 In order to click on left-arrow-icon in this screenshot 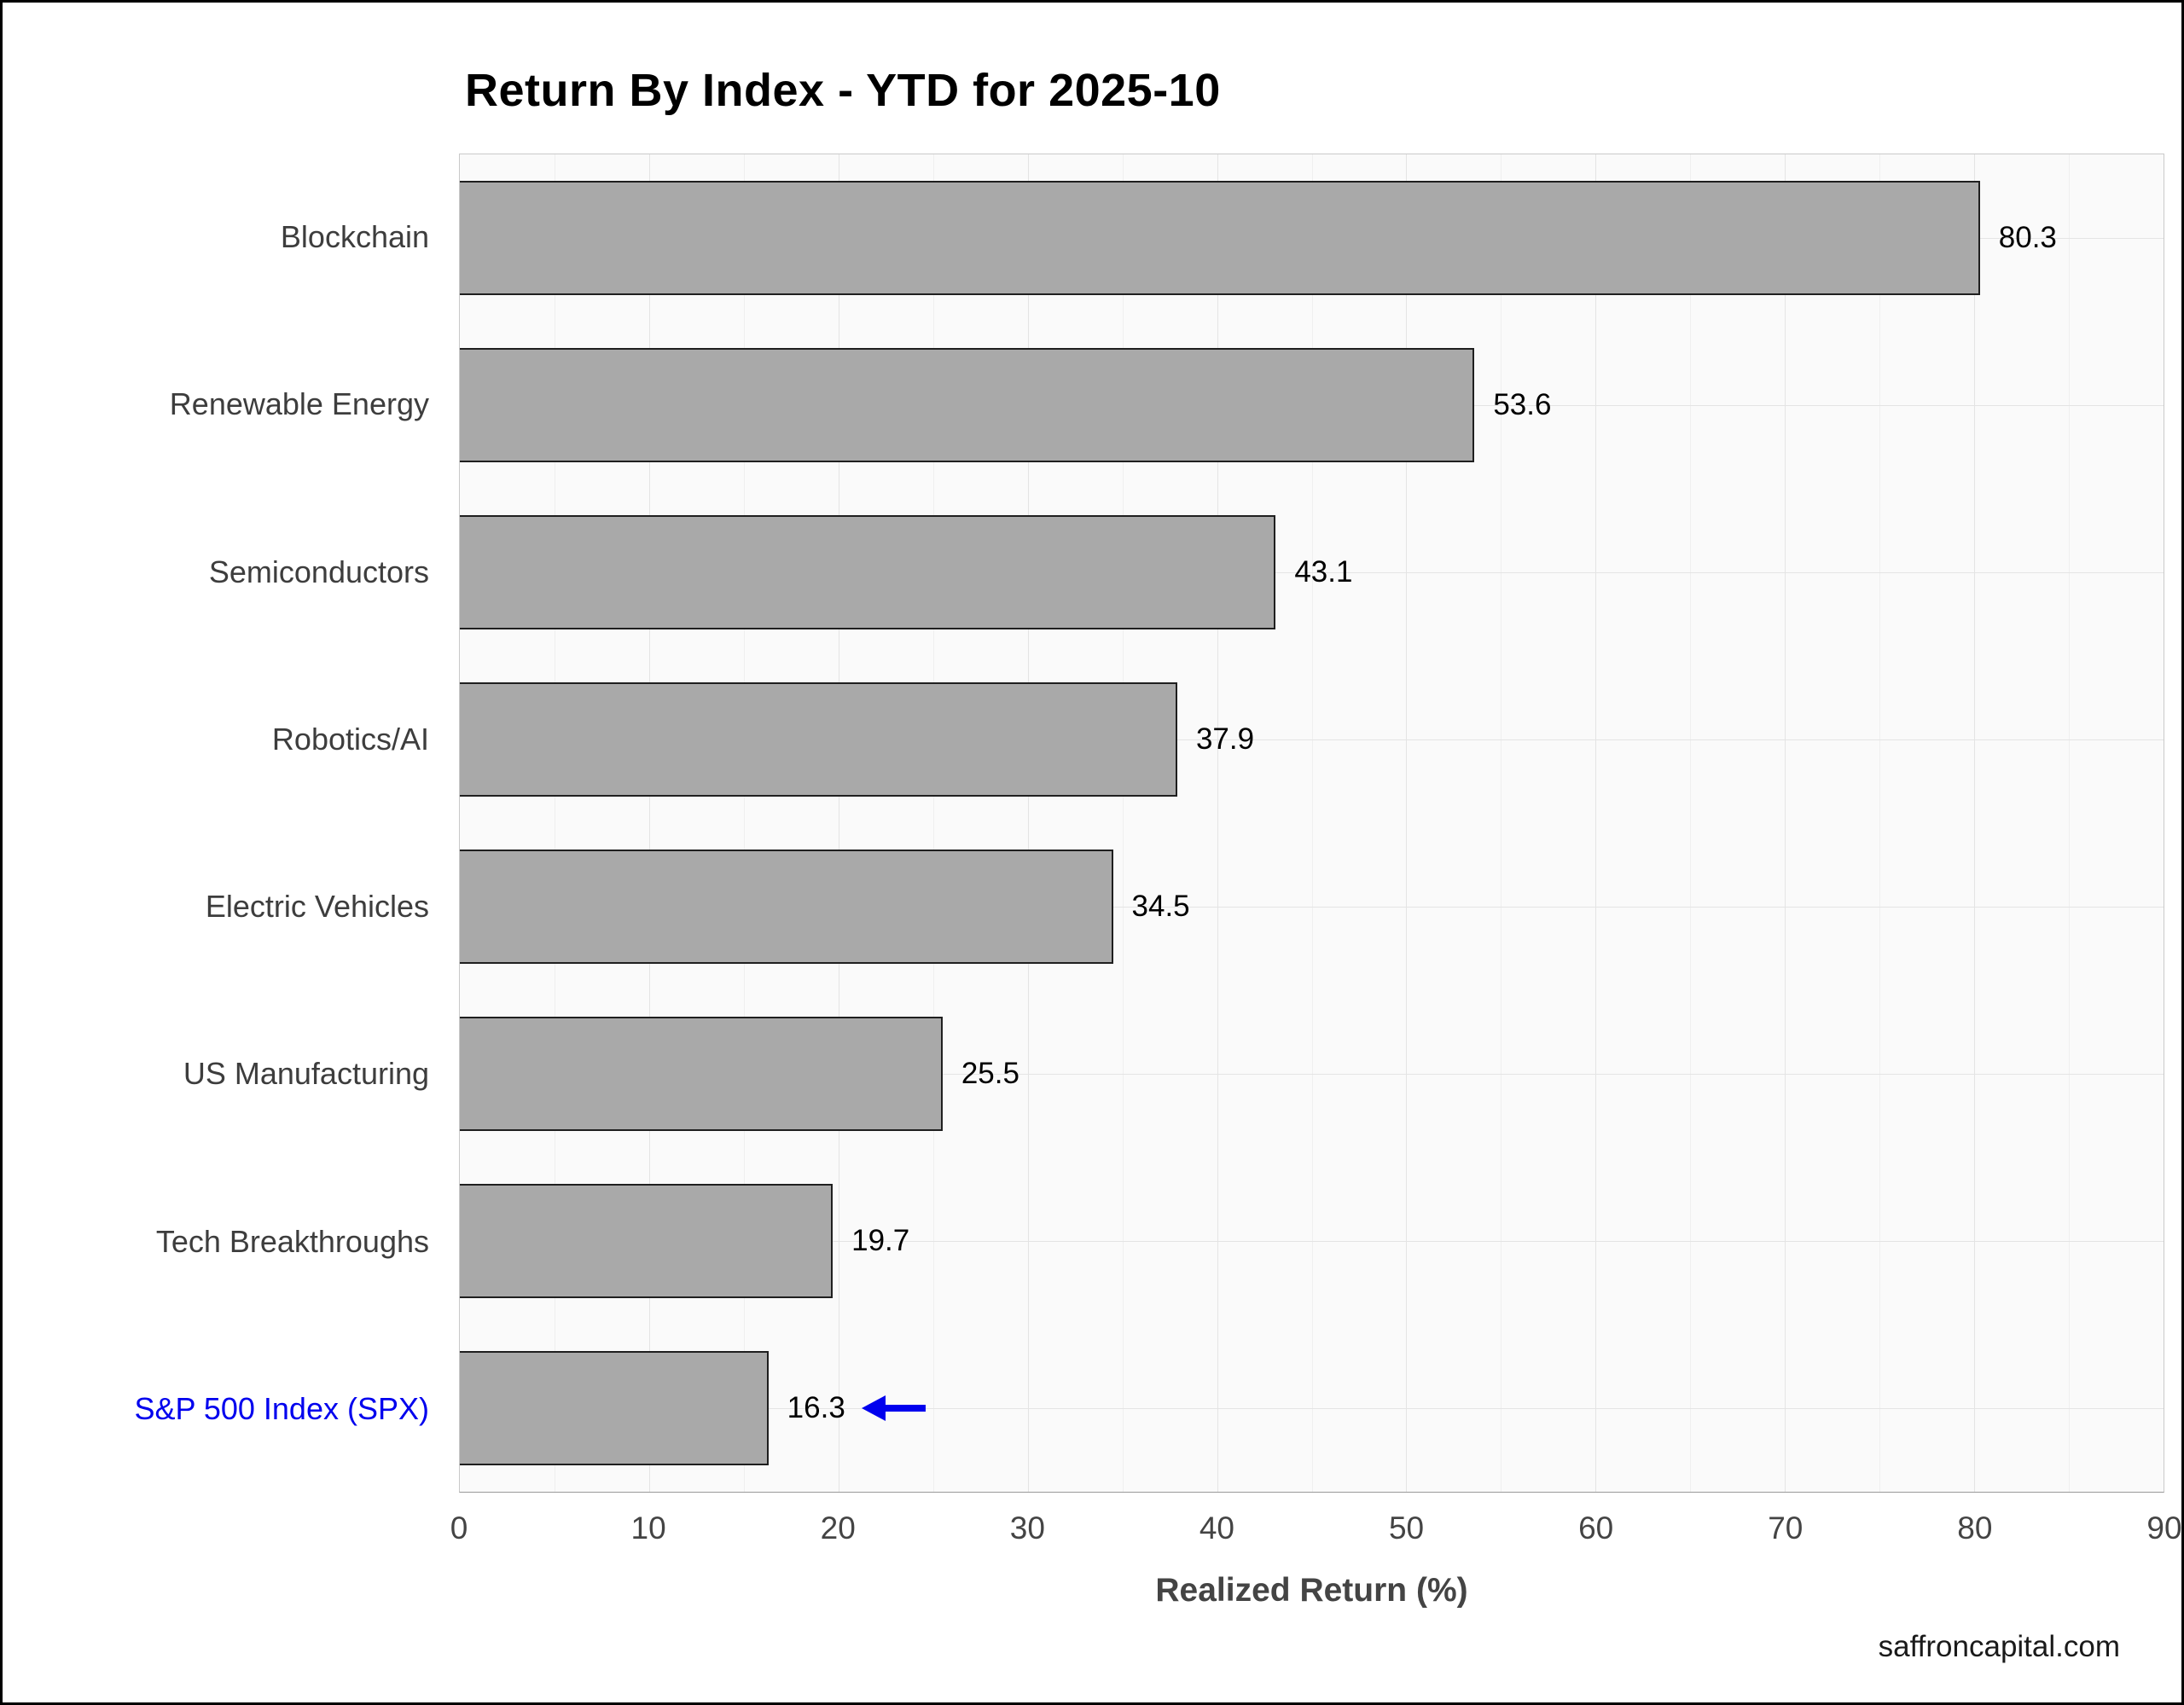, I will do `click(893, 1408)`.